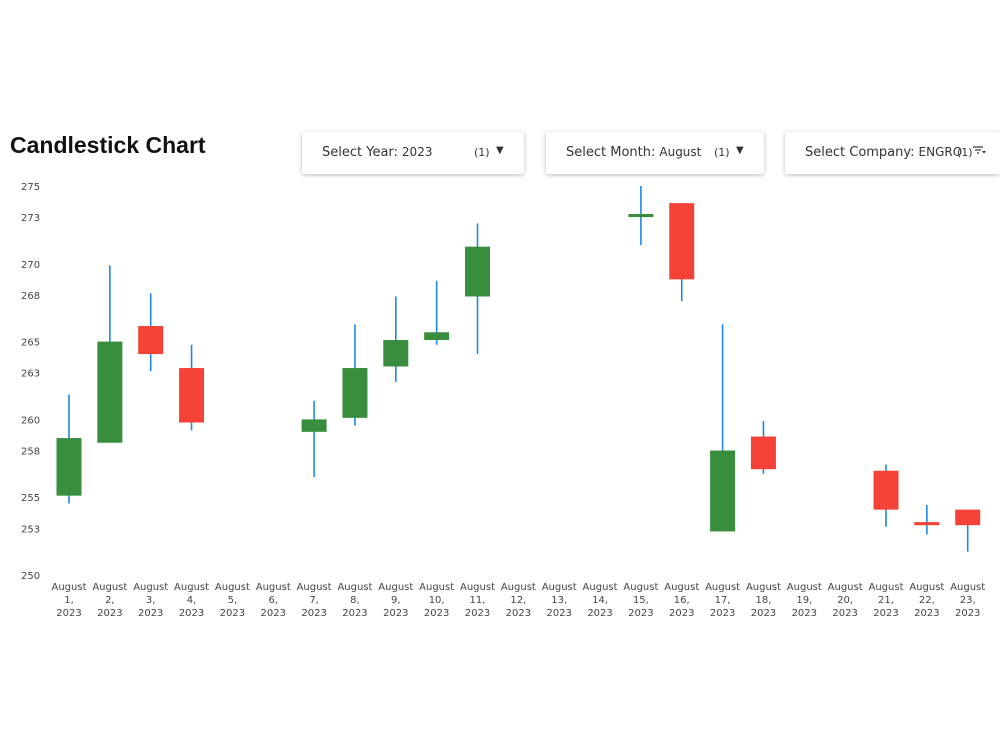 Image resolution: width=1000 pixels, height=750 pixels. Describe the element at coordinates (30, 296) in the screenshot. I see `y-tick-label: 268` at that location.